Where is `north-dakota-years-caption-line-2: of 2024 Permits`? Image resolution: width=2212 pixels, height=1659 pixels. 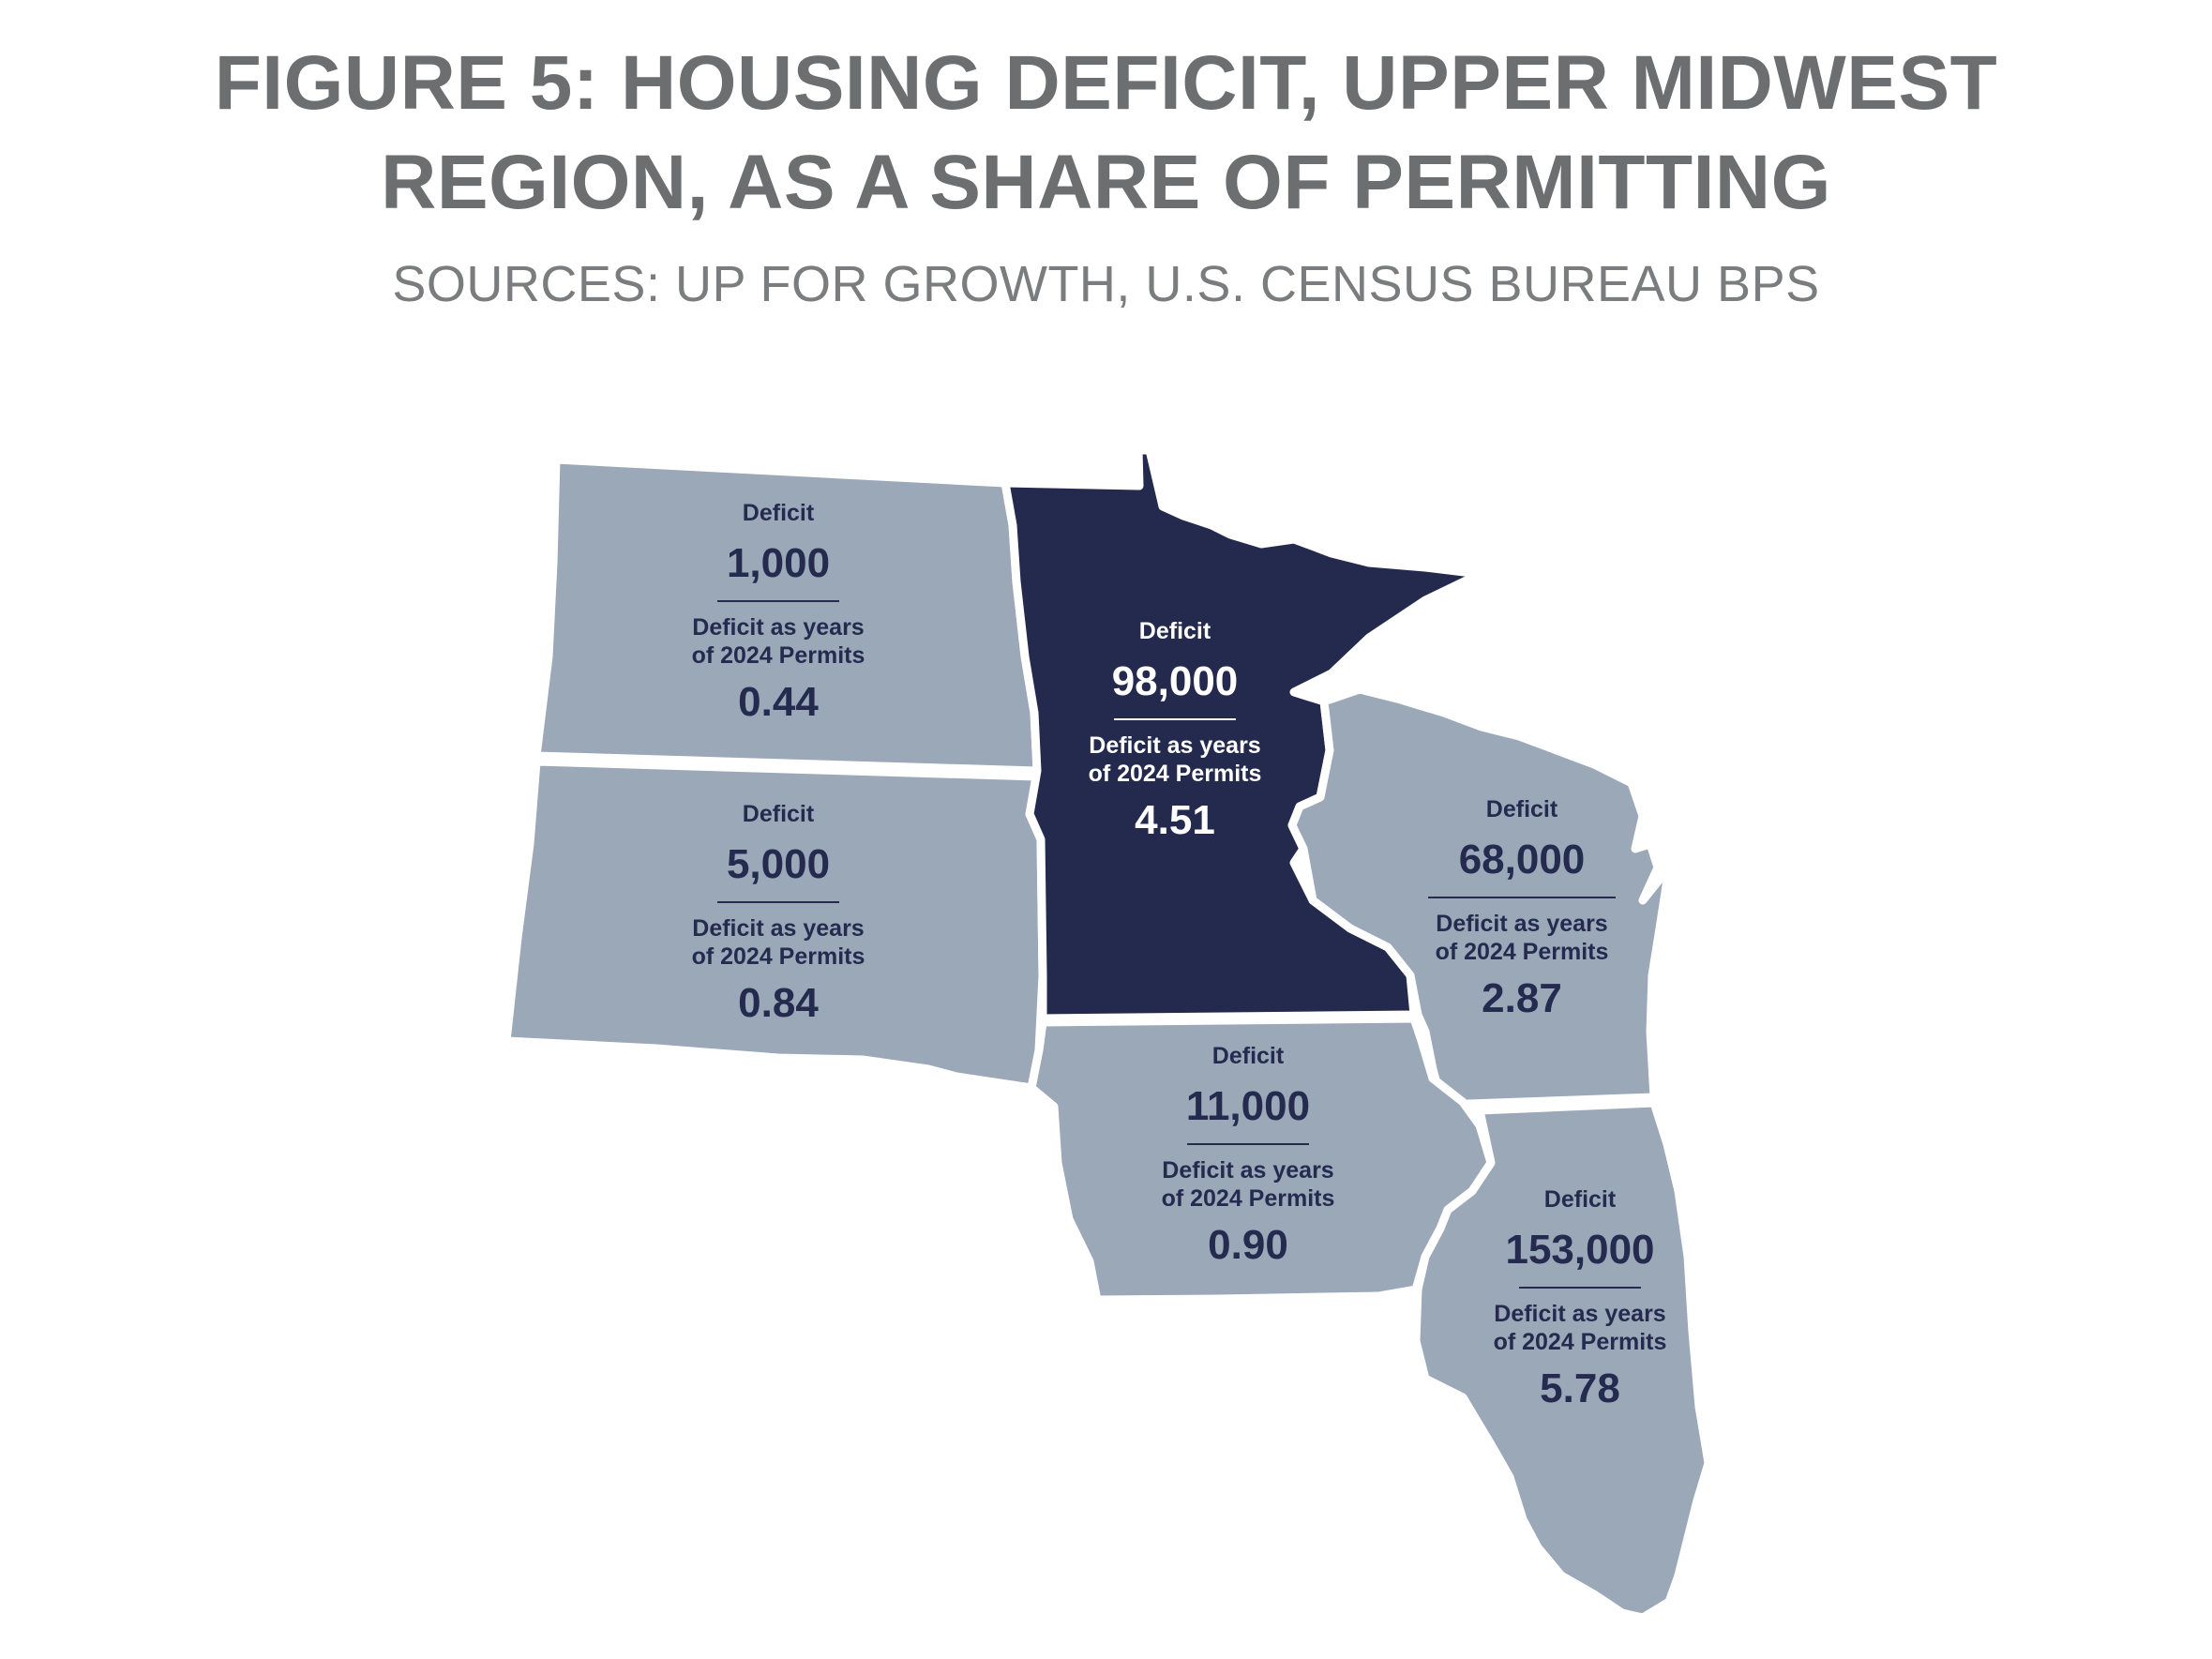 north-dakota-years-caption-line-2: of 2024 Permits is located at coordinates (778, 656).